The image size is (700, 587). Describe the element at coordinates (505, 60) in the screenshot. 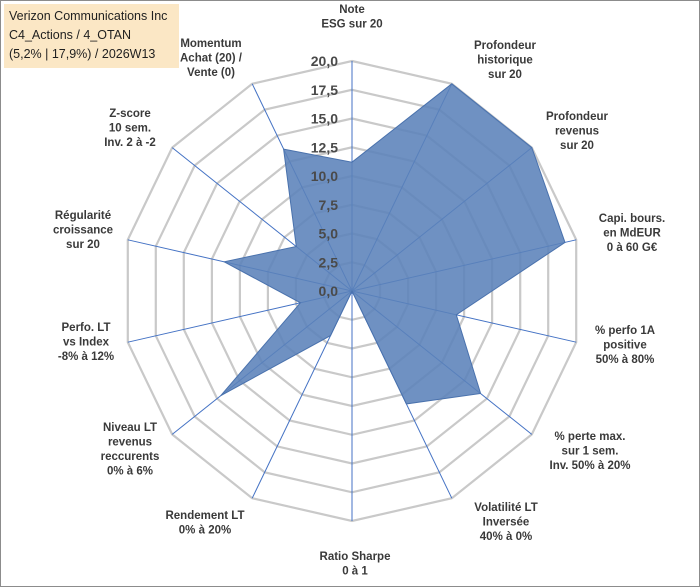

I see `axis-label-1: Profondeur historique sur 20` at that location.